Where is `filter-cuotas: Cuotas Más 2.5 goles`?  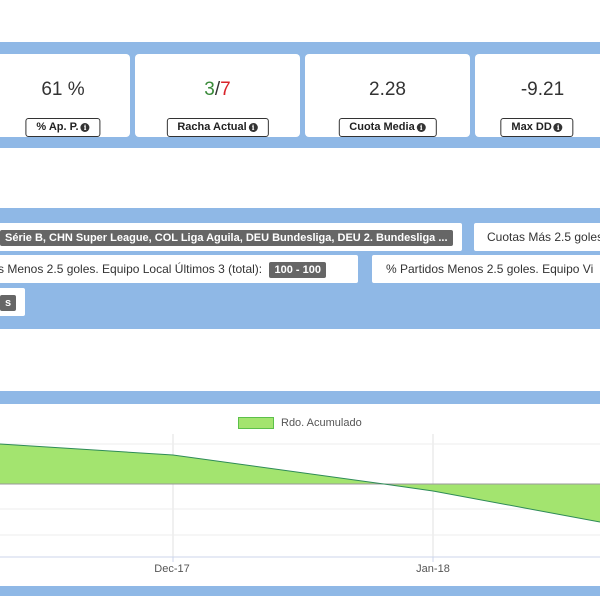
filter-cuotas: Cuotas Más 2.5 goles is located at coordinates (537, 237).